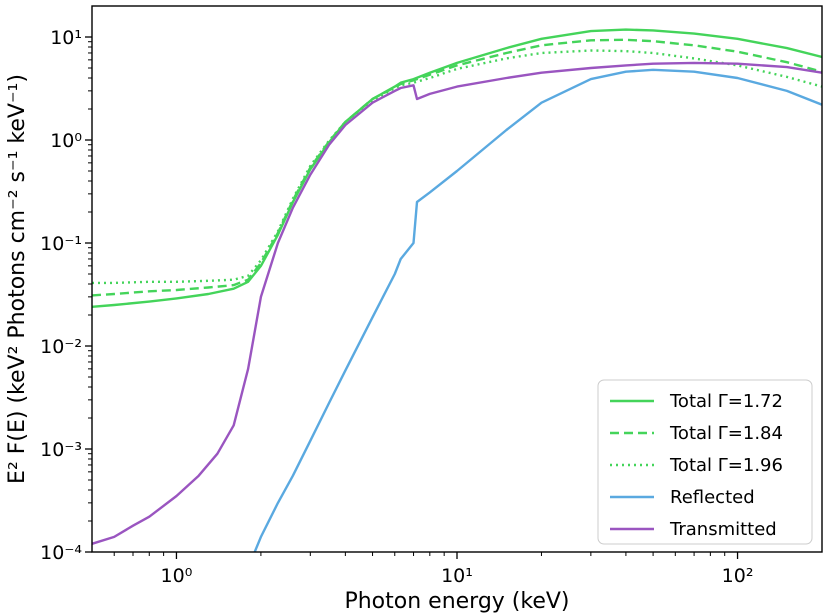 The width and height of the screenshot is (830, 614). I want to click on y-tick-label-1: 10⁻³, so click(61, 450).